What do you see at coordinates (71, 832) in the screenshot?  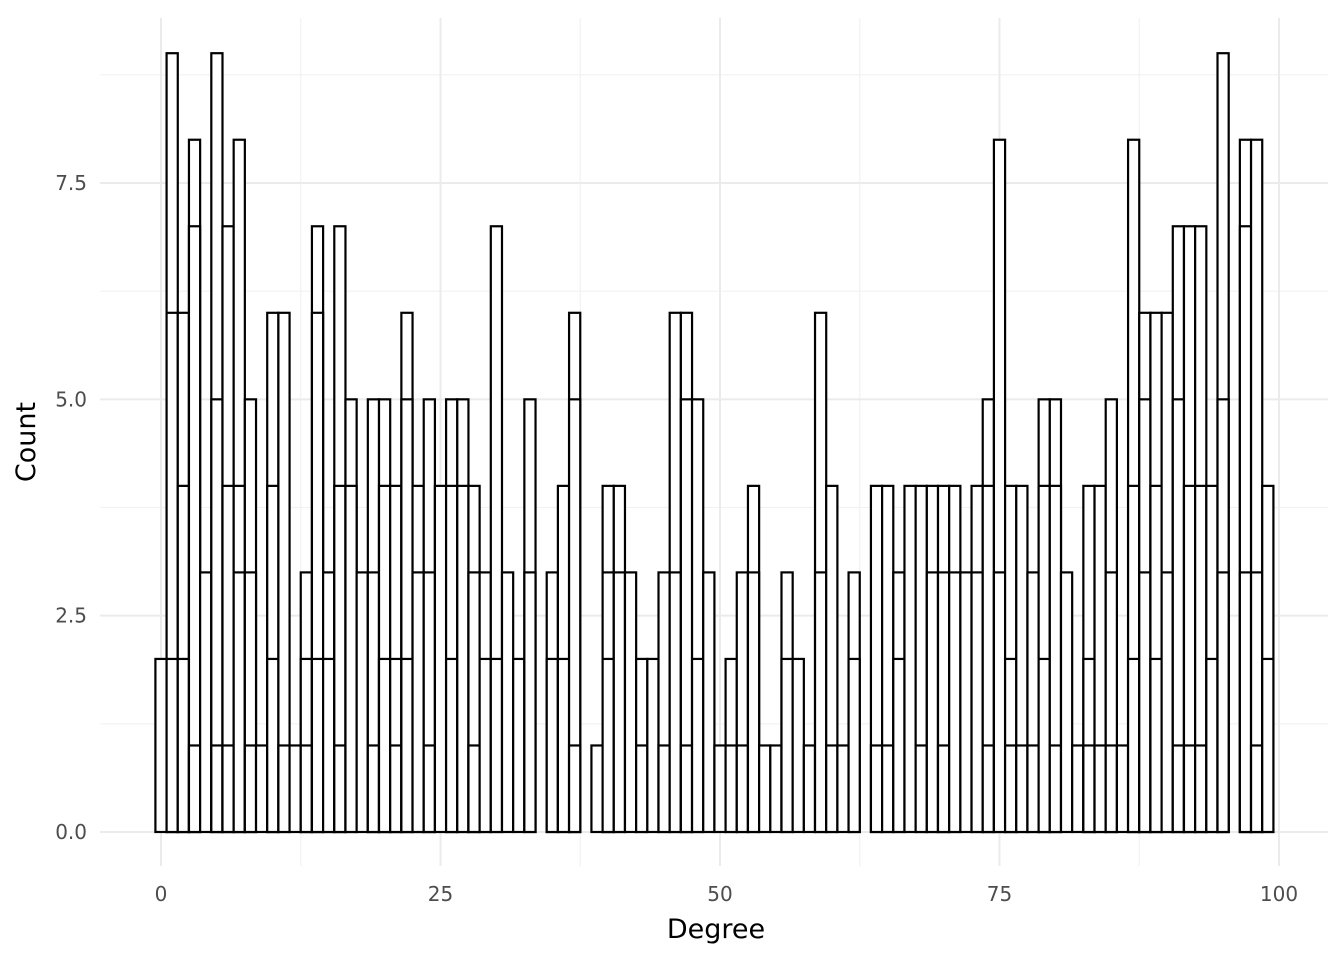 I see `y-tick-label: 0.0` at bounding box center [71, 832].